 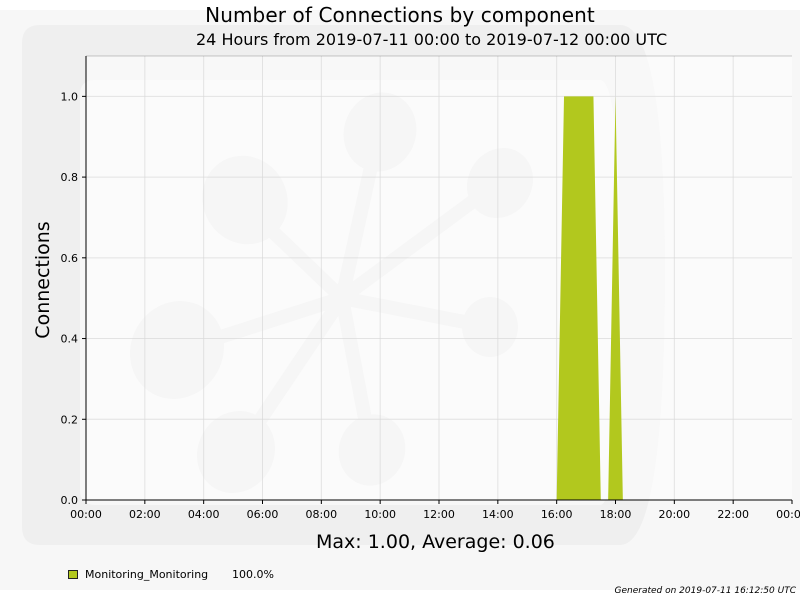 What do you see at coordinates (705, 591) in the screenshot?
I see `generated-footer: Generated on 2019-07-11 16:12:50 UTC` at bounding box center [705, 591].